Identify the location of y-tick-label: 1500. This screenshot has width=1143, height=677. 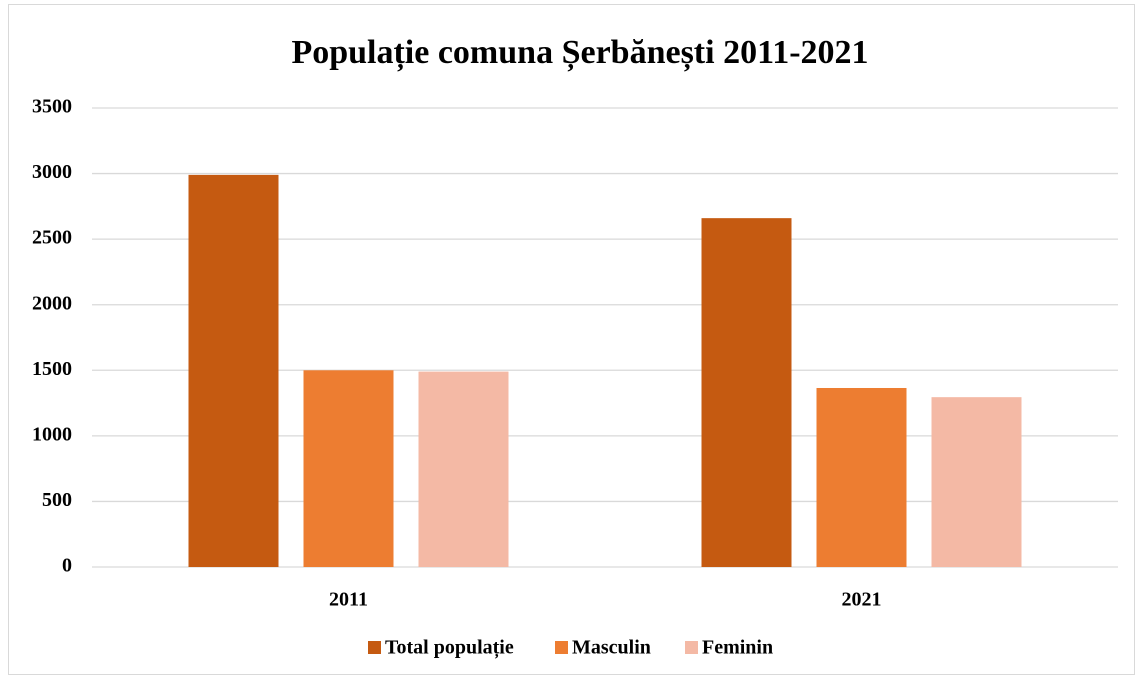
(52, 369).